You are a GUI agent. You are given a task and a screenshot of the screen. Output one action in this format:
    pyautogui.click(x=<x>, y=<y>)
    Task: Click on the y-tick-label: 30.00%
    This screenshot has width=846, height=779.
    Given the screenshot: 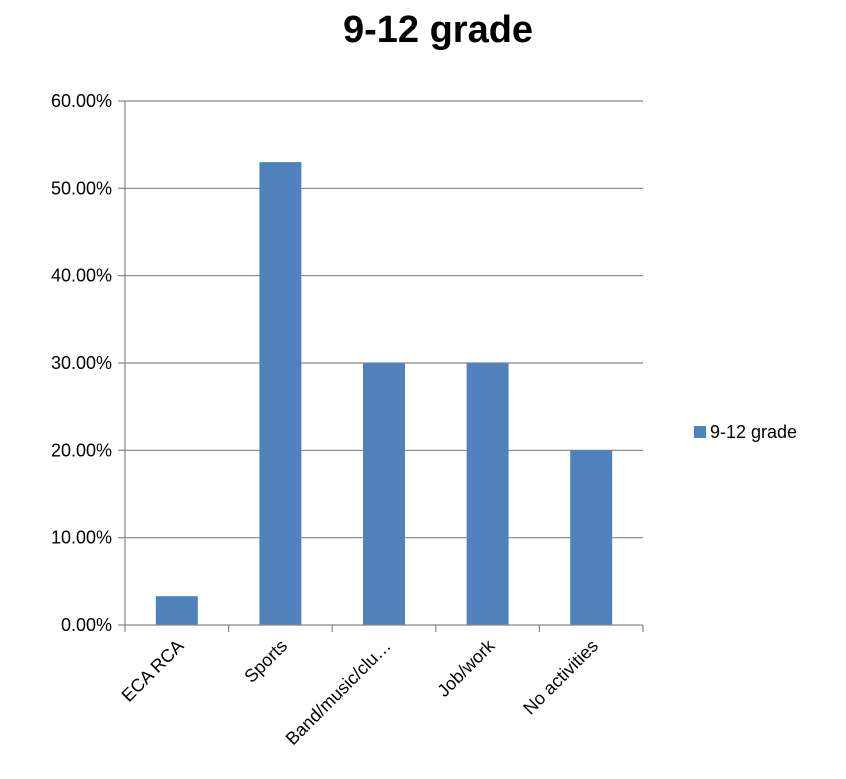 What is the action you would take?
    pyautogui.click(x=81, y=363)
    